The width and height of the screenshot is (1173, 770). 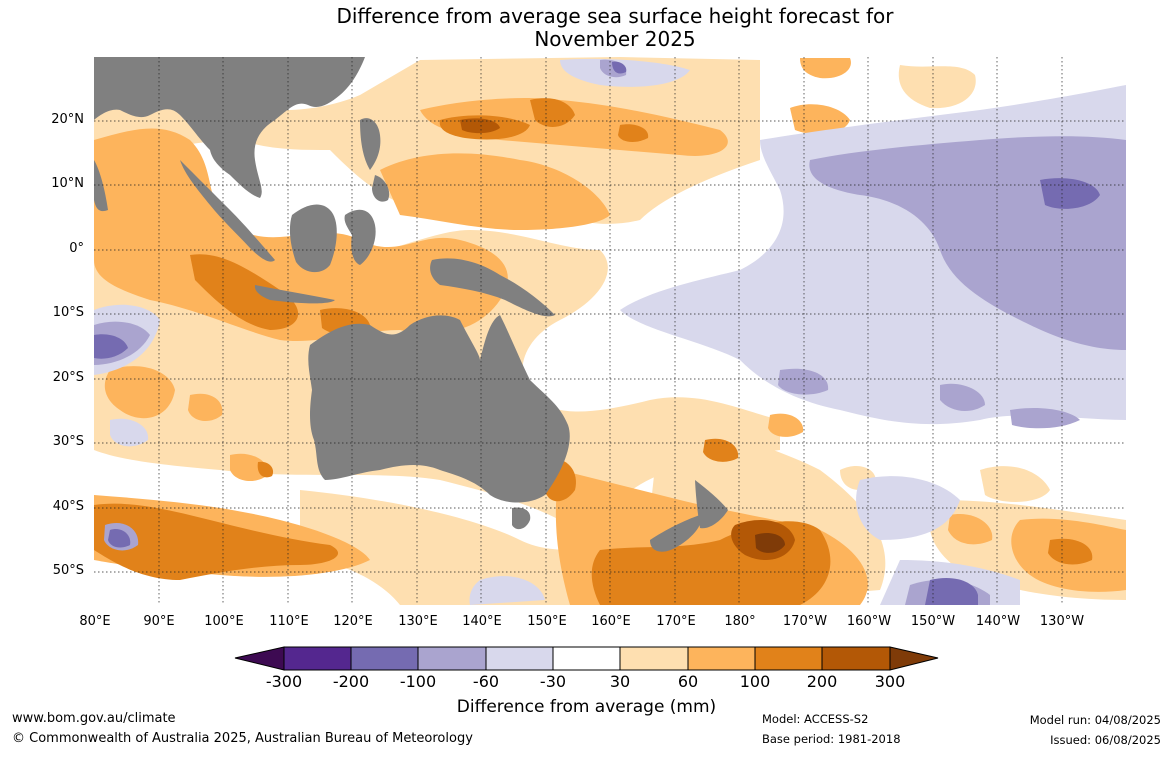 What do you see at coordinates (259, 658) in the screenshot?
I see `colorbar-extend-low` at bounding box center [259, 658].